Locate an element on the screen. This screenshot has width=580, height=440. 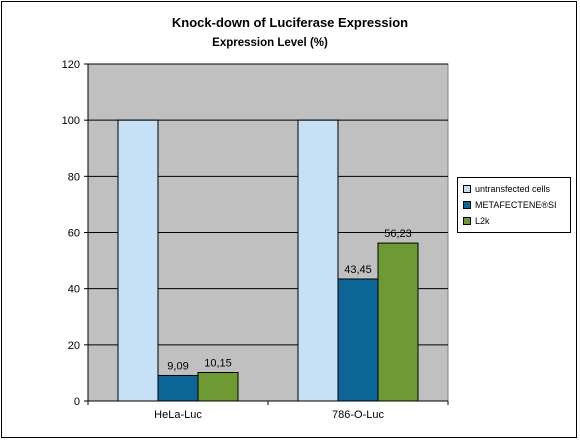
legend-label-untransfected: untransfected cells is located at coordinates (513, 189).